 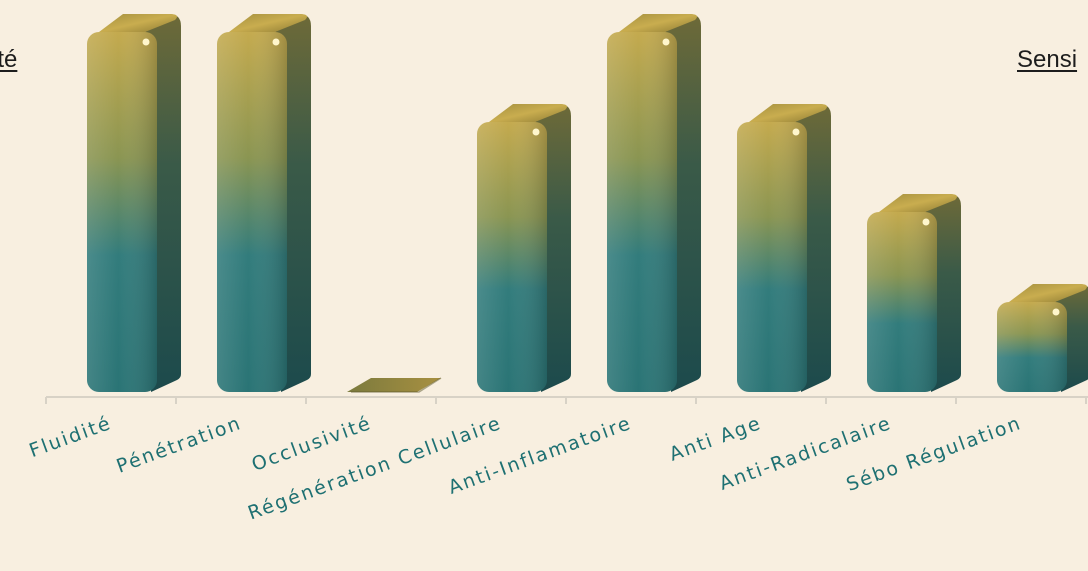 I want to click on x-tick-label: Anti Age, so click(x=715, y=439).